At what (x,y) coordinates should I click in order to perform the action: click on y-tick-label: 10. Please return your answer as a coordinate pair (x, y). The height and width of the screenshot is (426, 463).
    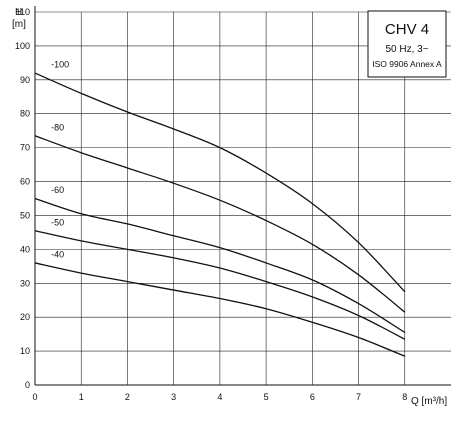
    Looking at the image, I should click on (25, 351).